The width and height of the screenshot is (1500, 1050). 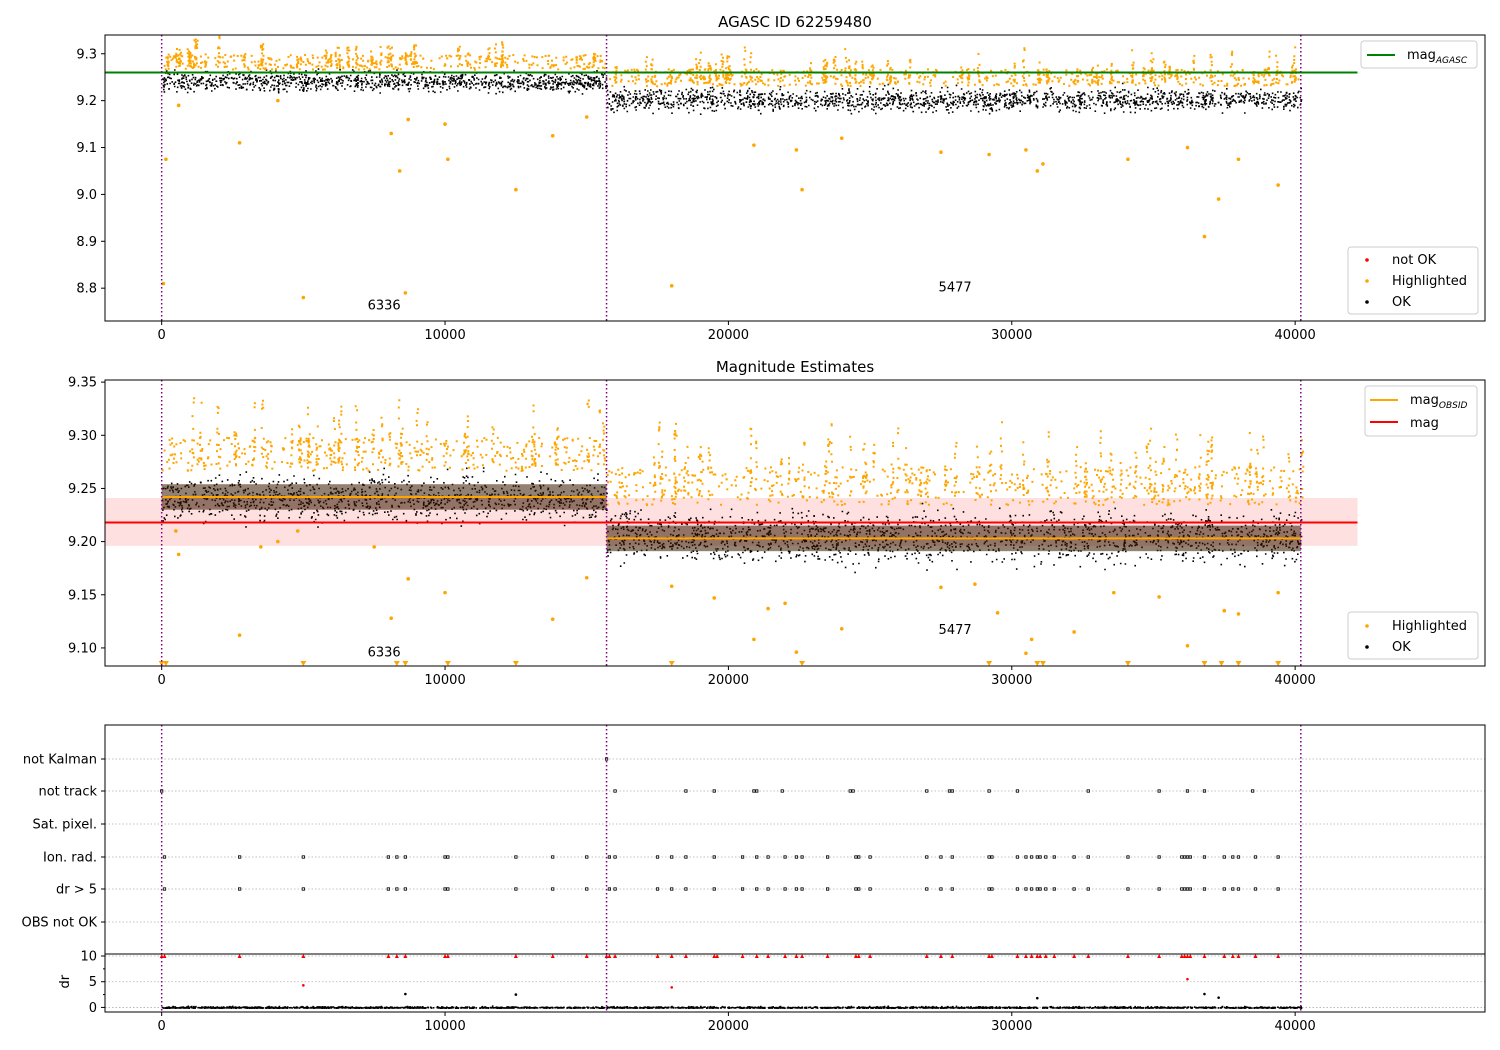 I want to click on dr-point, so click(x=303, y=985).